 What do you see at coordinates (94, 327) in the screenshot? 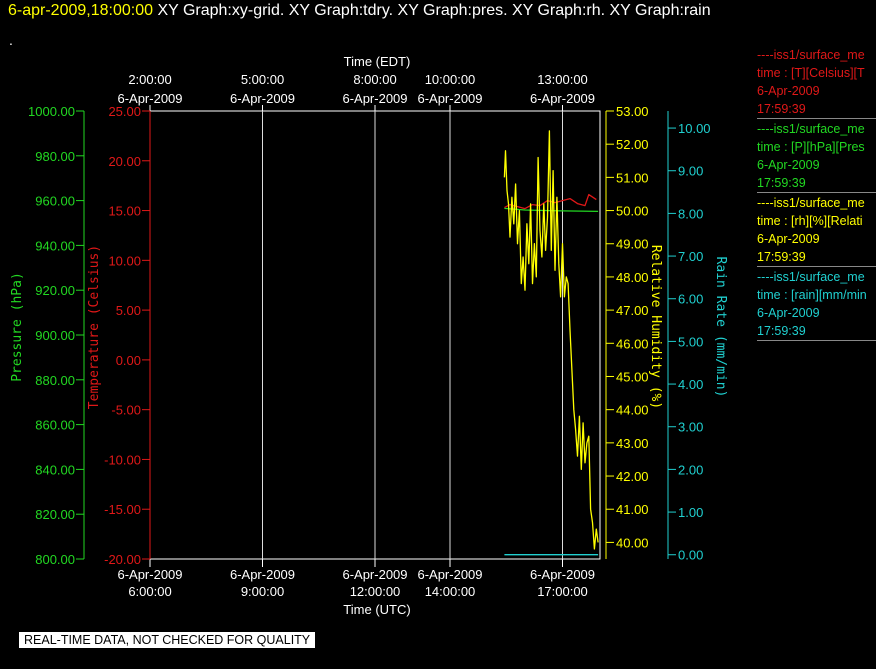
I see `temperature-axis-label: Temperature (Celsius)` at bounding box center [94, 327].